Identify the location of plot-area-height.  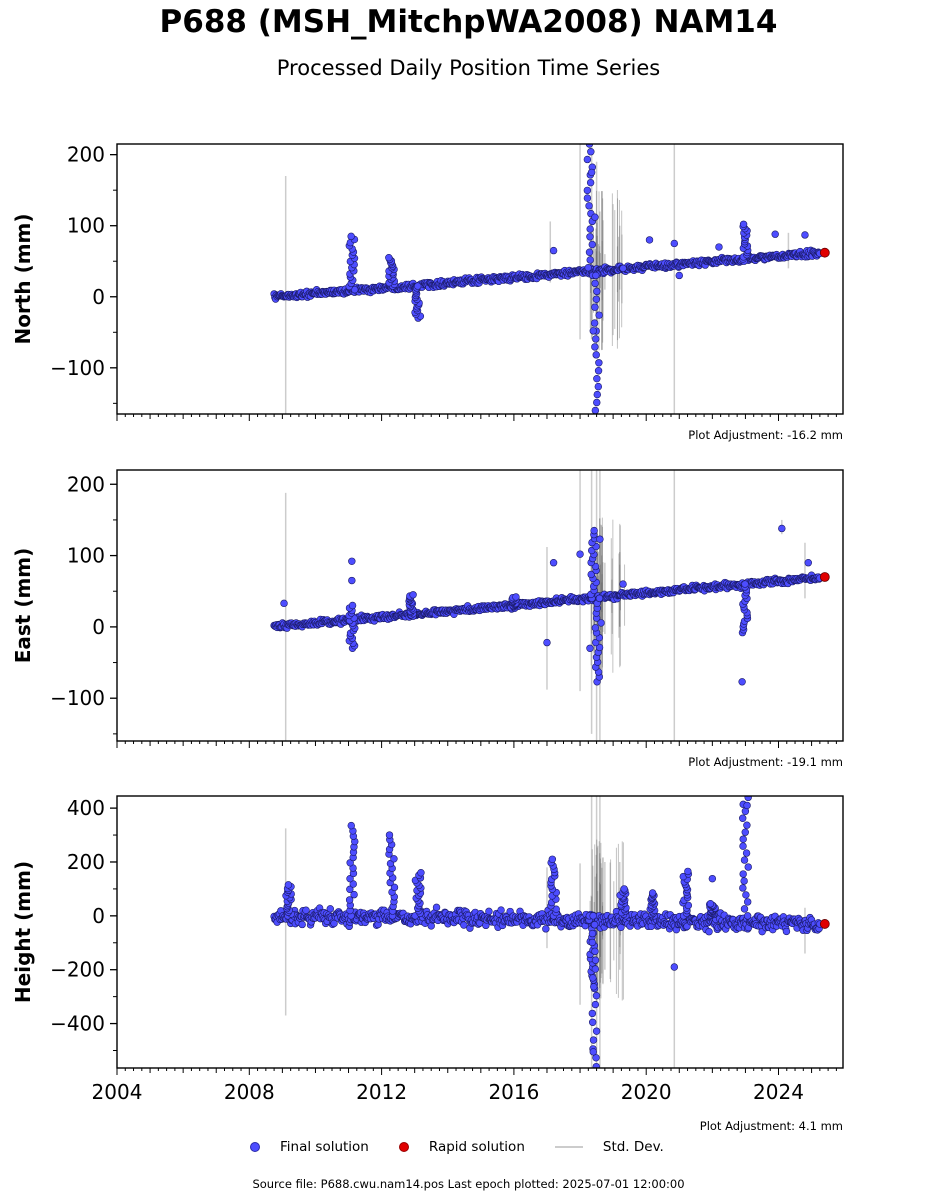
(550, 932).